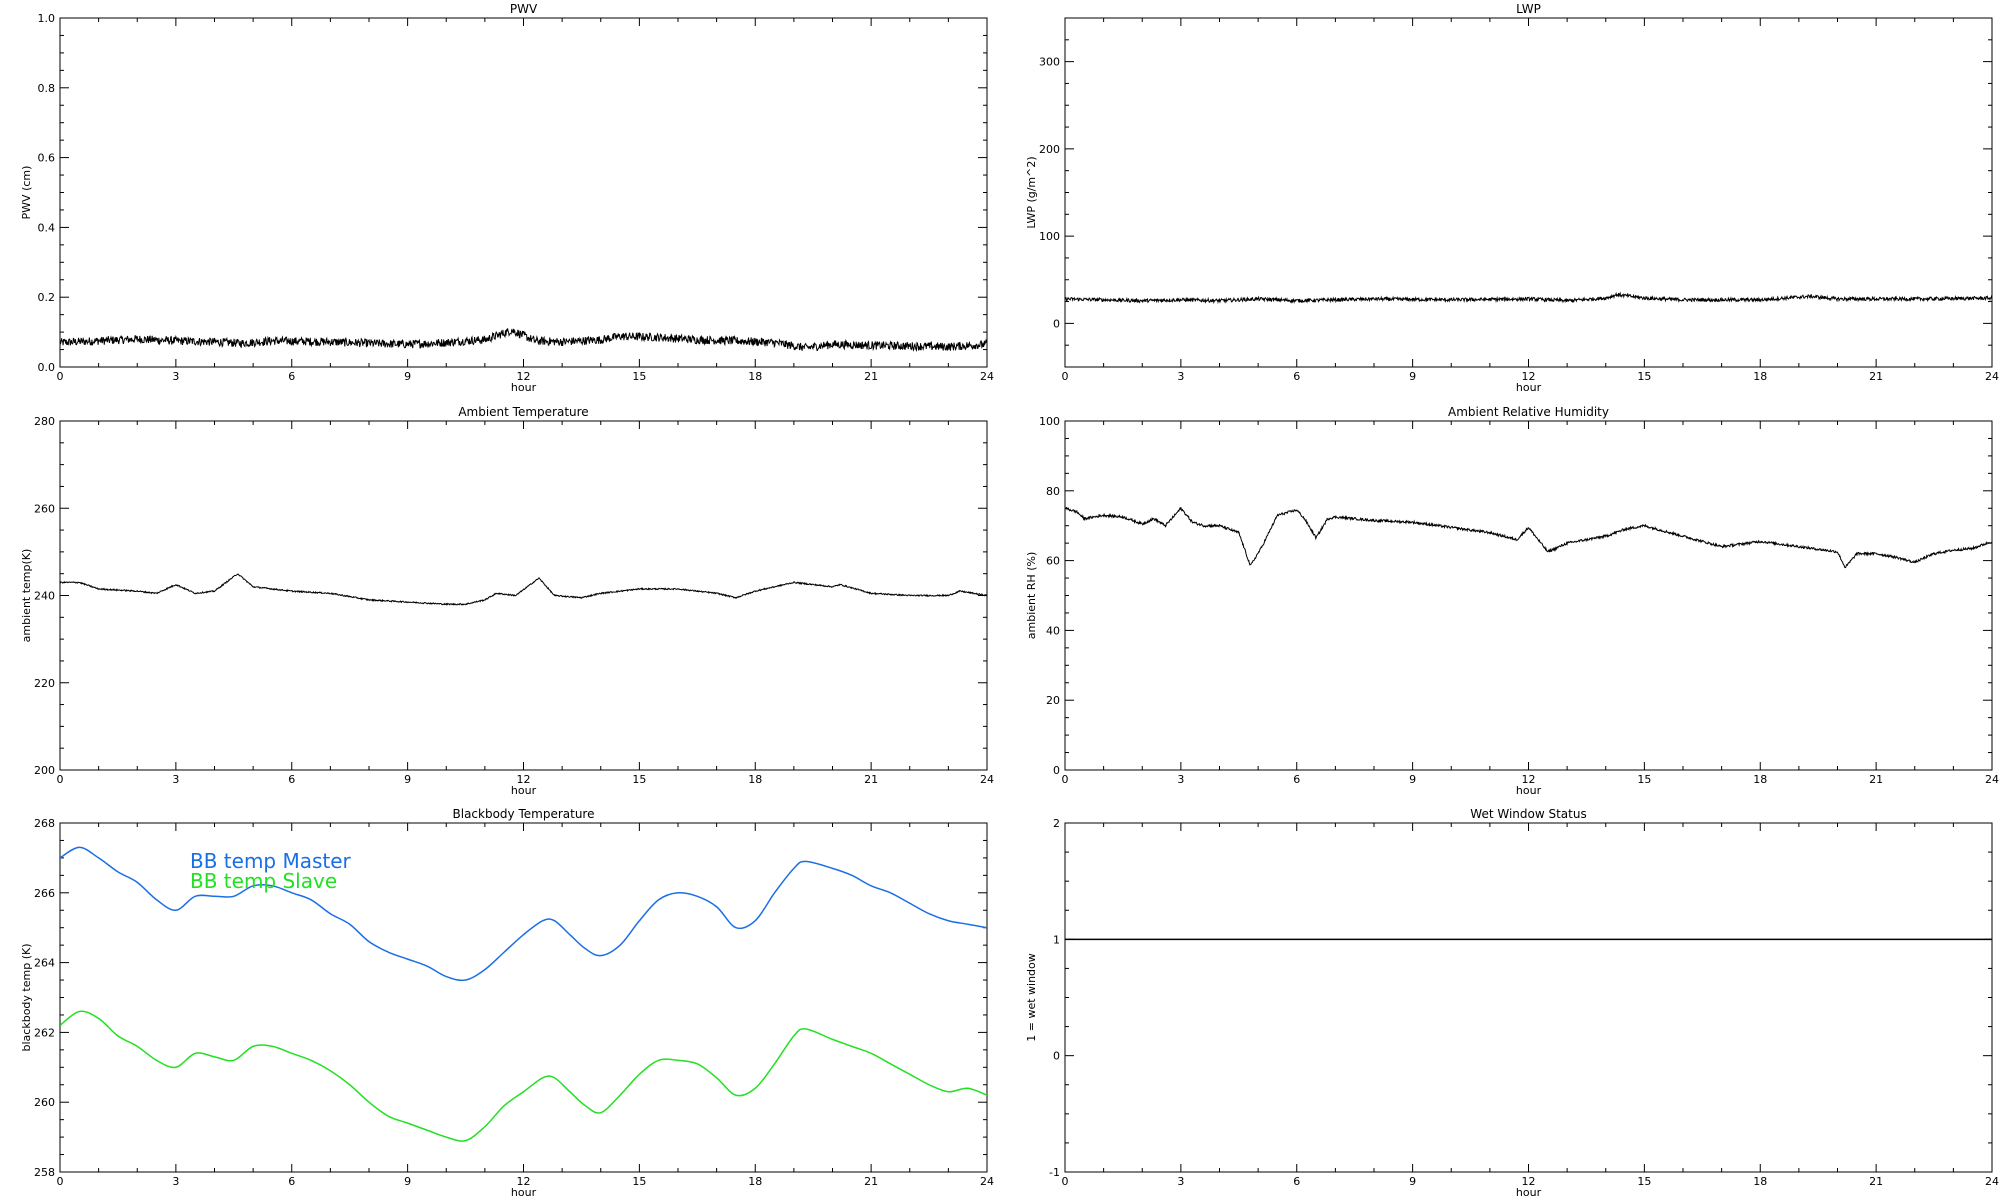 This screenshot has width=2000, height=1200. What do you see at coordinates (47, 367) in the screenshot?
I see `y-tick-label: 0.0` at bounding box center [47, 367].